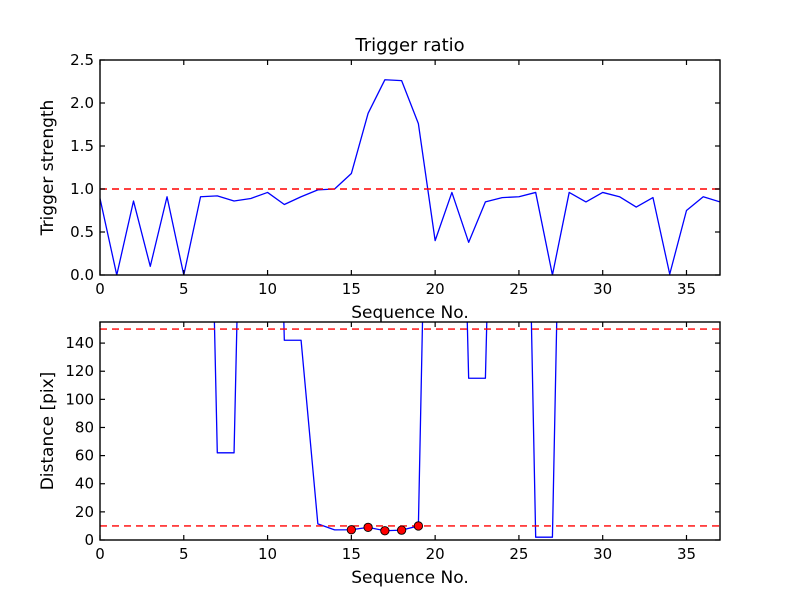 Image resolution: width=800 pixels, height=600 pixels. I want to click on top-xtick-label: 20, so click(435, 289).